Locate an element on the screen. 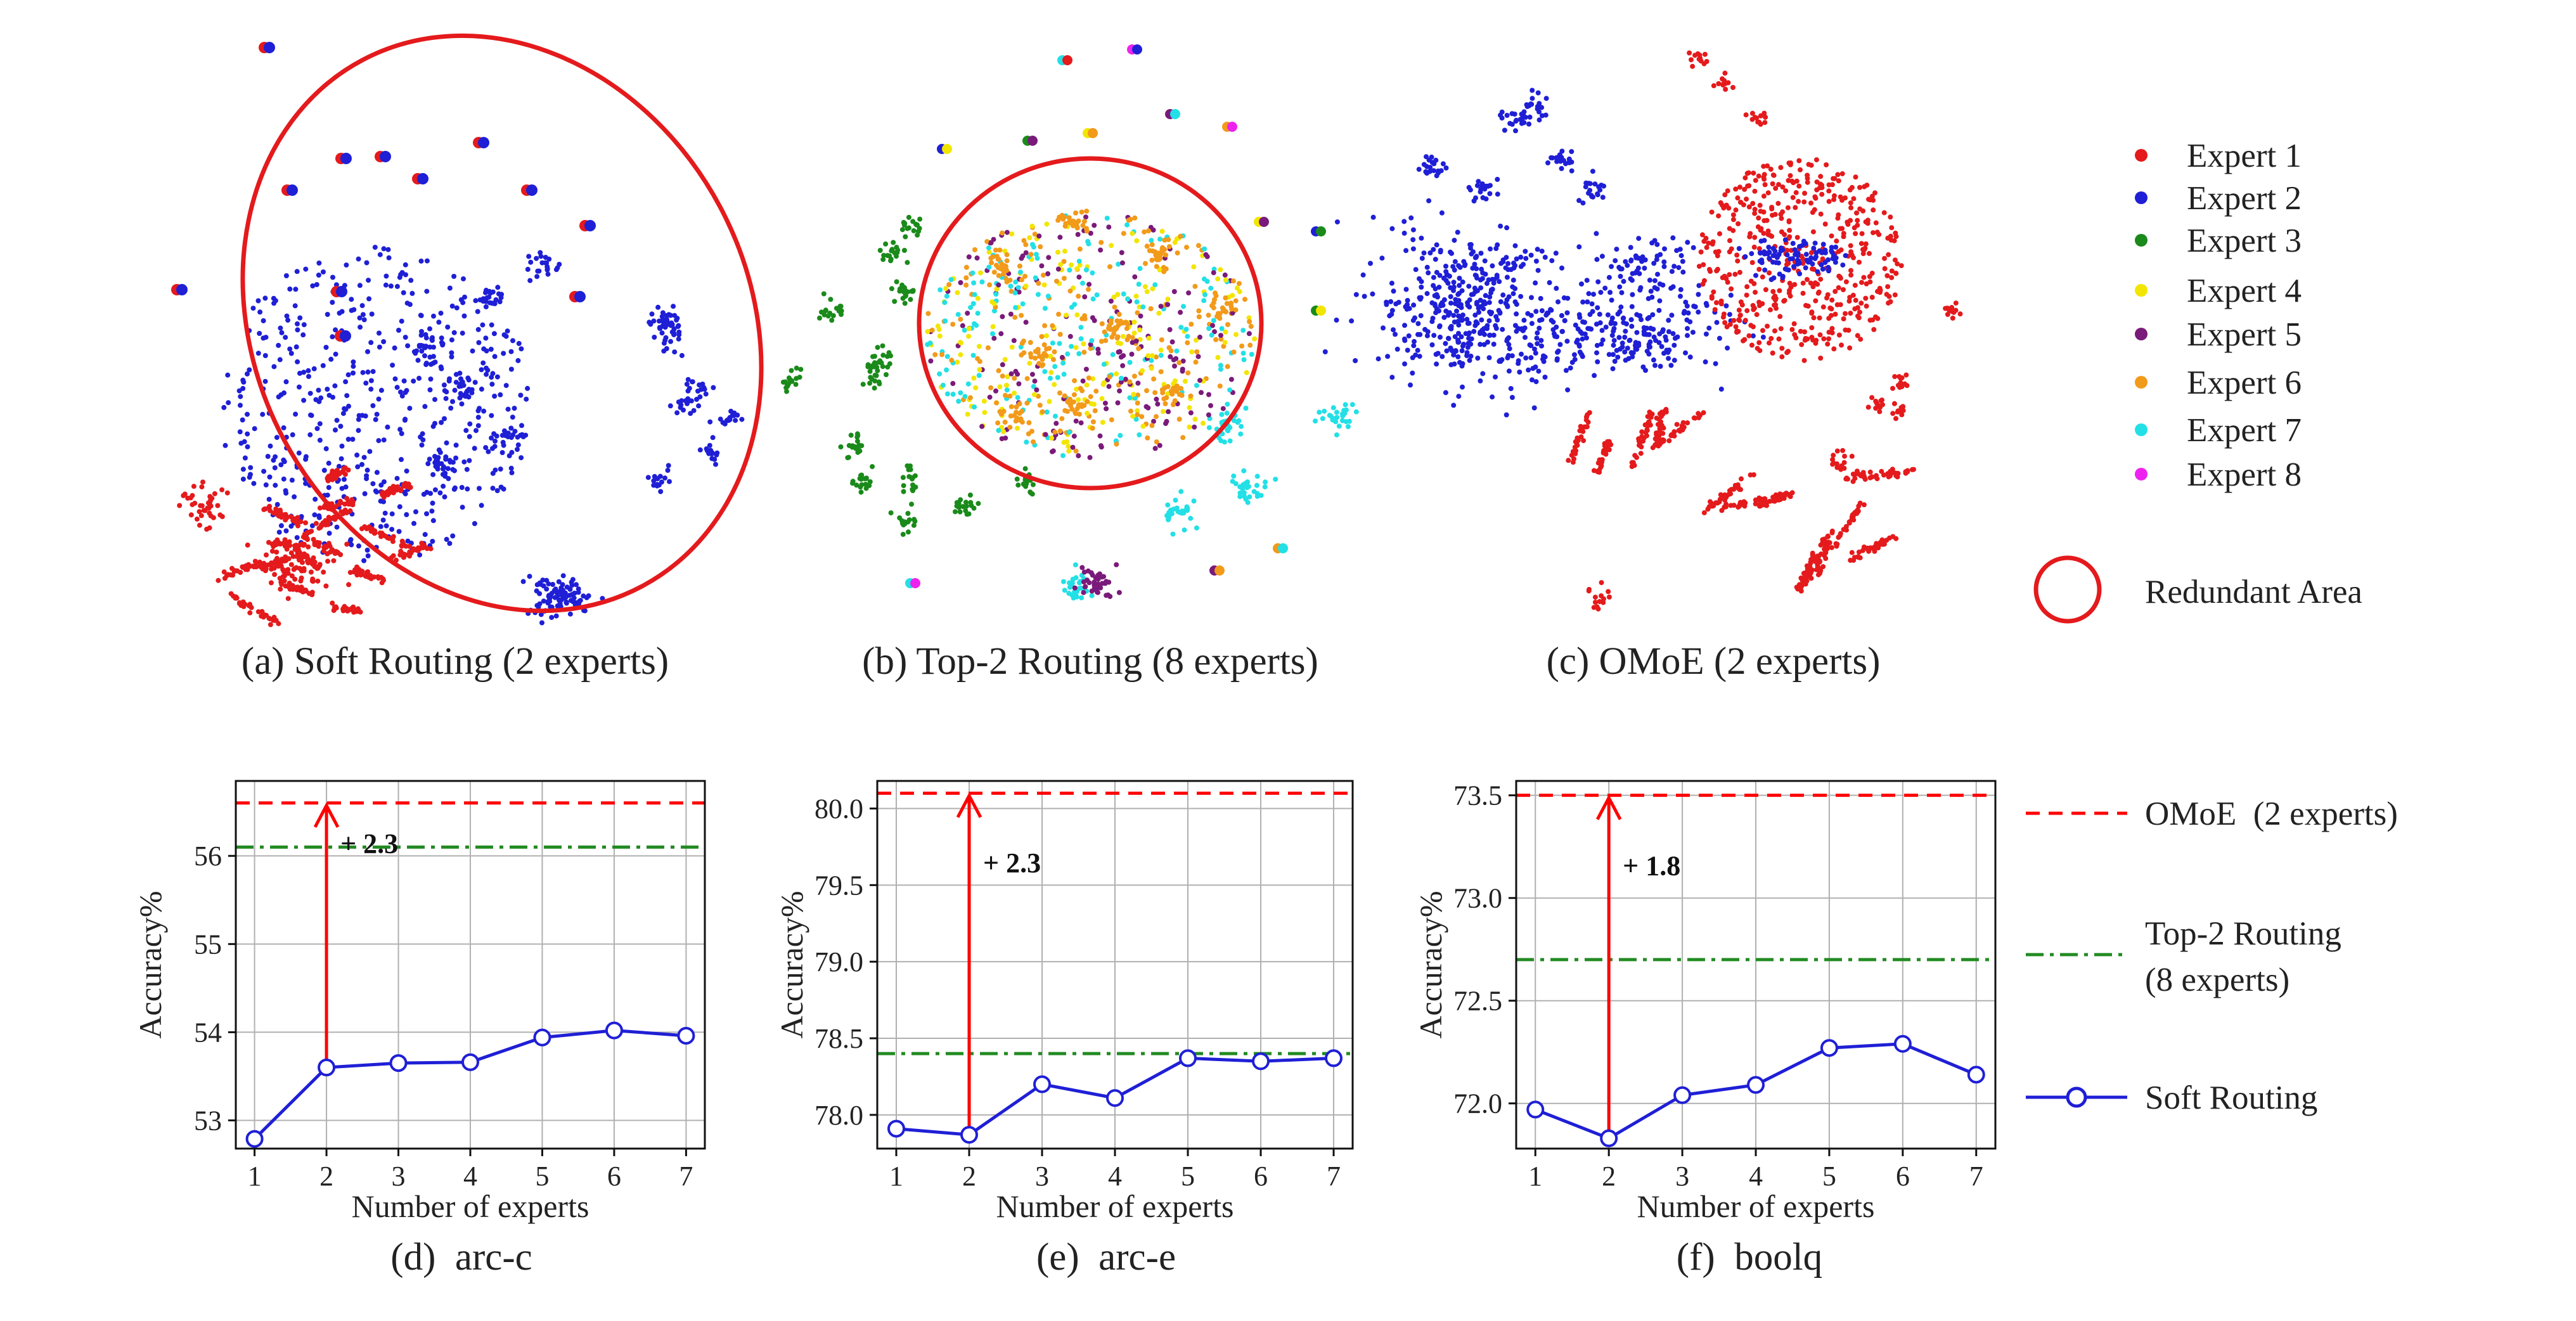 The height and width of the screenshot is (1321, 2576). scatter-point-2002 is located at coordinates (1213, 273).